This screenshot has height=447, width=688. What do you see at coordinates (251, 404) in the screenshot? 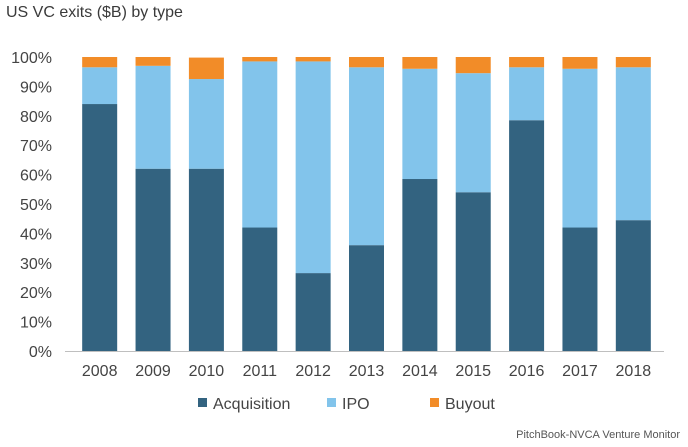
I see `legend-label-acquisition: Acquisition` at bounding box center [251, 404].